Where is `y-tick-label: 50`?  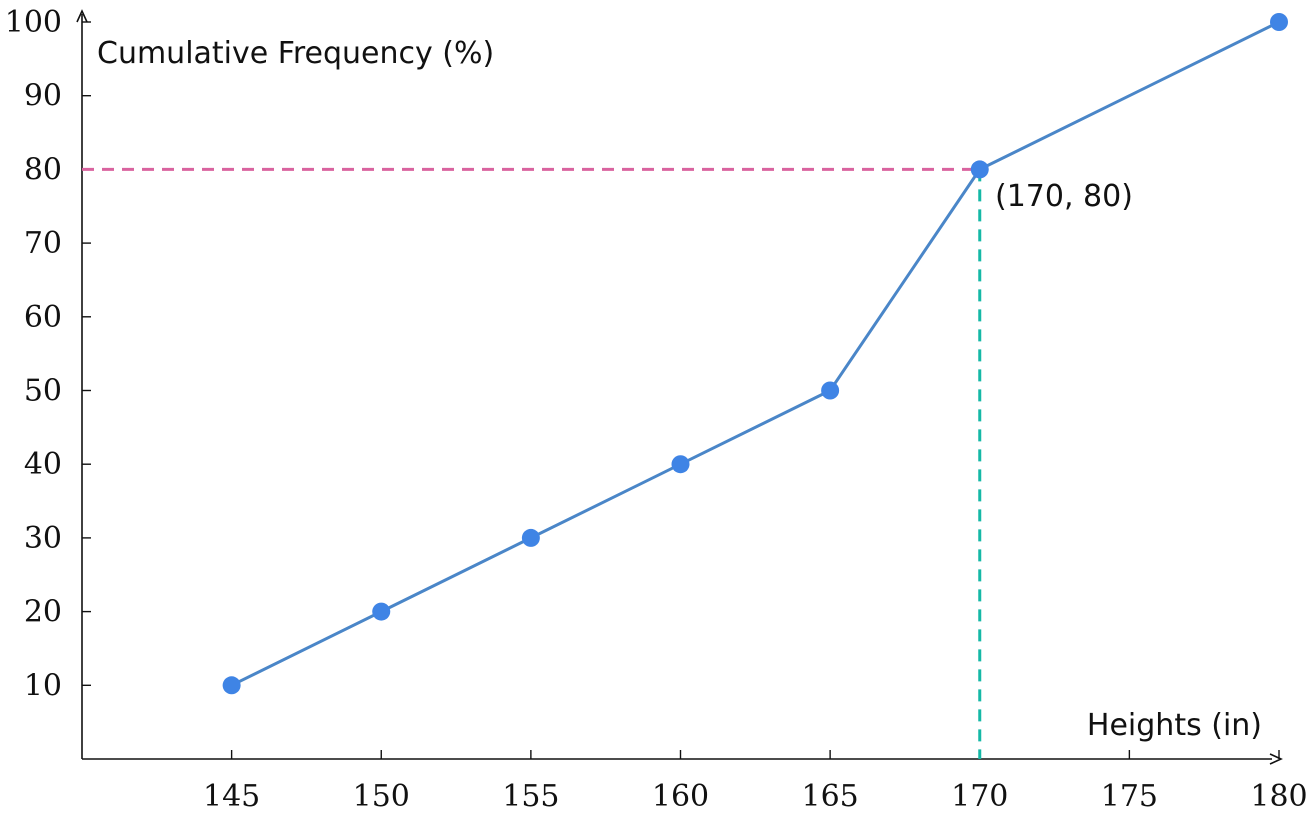
y-tick-label: 50 is located at coordinates (43, 391).